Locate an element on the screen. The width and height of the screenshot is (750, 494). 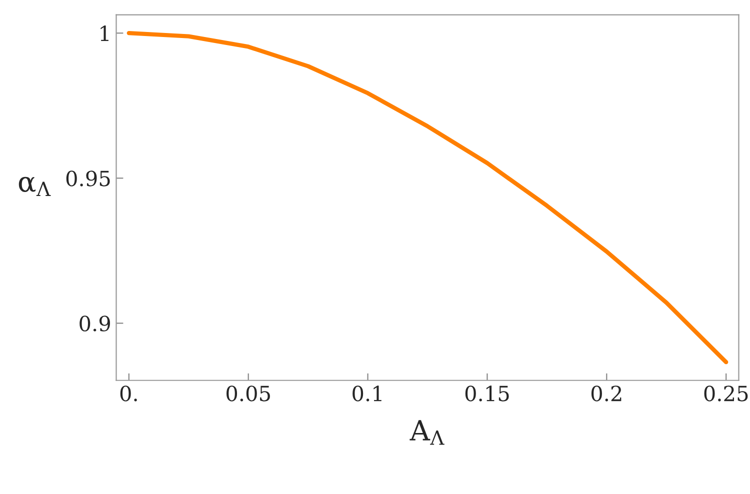
y-tick-label: 0.95 is located at coordinates (88, 178).